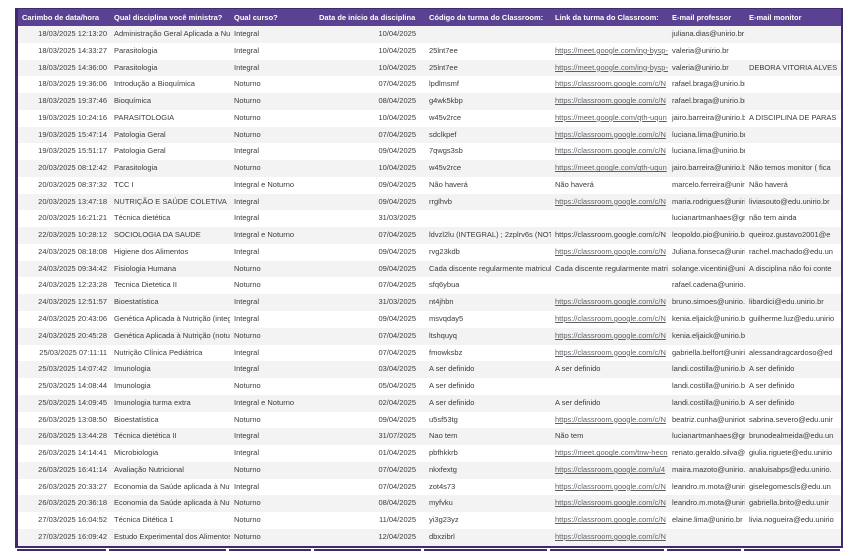 Image resolution: width=854 pixels, height=560 pixels. I want to click on cell-monitor: A DISCIPLINA DE PARAS, so click(793, 118).